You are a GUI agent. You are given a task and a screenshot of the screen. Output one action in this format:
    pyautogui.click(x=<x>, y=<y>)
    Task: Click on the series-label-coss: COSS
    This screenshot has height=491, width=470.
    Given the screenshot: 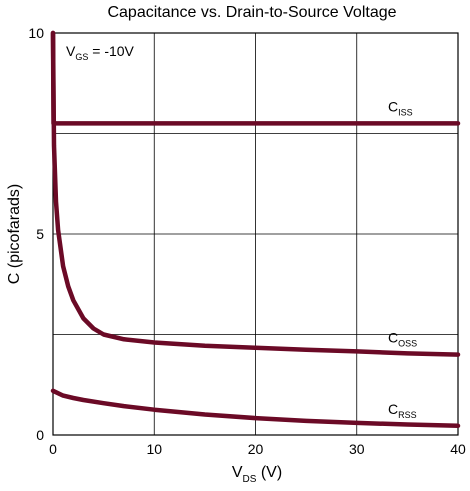 What is the action you would take?
    pyautogui.click(x=402, y=339)
    